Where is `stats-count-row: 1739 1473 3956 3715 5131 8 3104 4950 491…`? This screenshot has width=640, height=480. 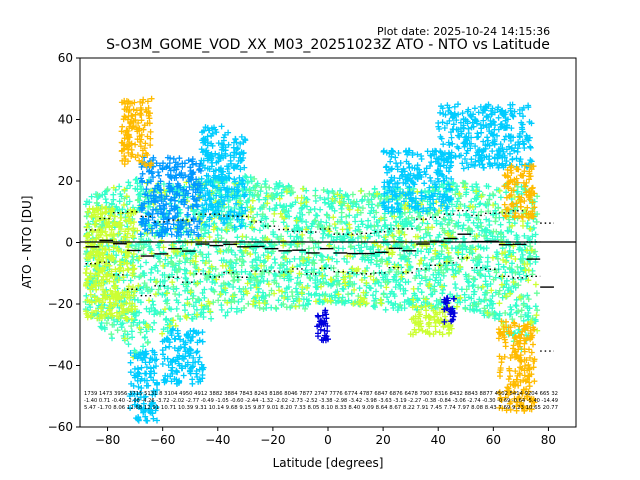
stats-count-row: 1739 1473 3956 3715 5131 8 3104 4950 491… is located at coordinates (321, 394).